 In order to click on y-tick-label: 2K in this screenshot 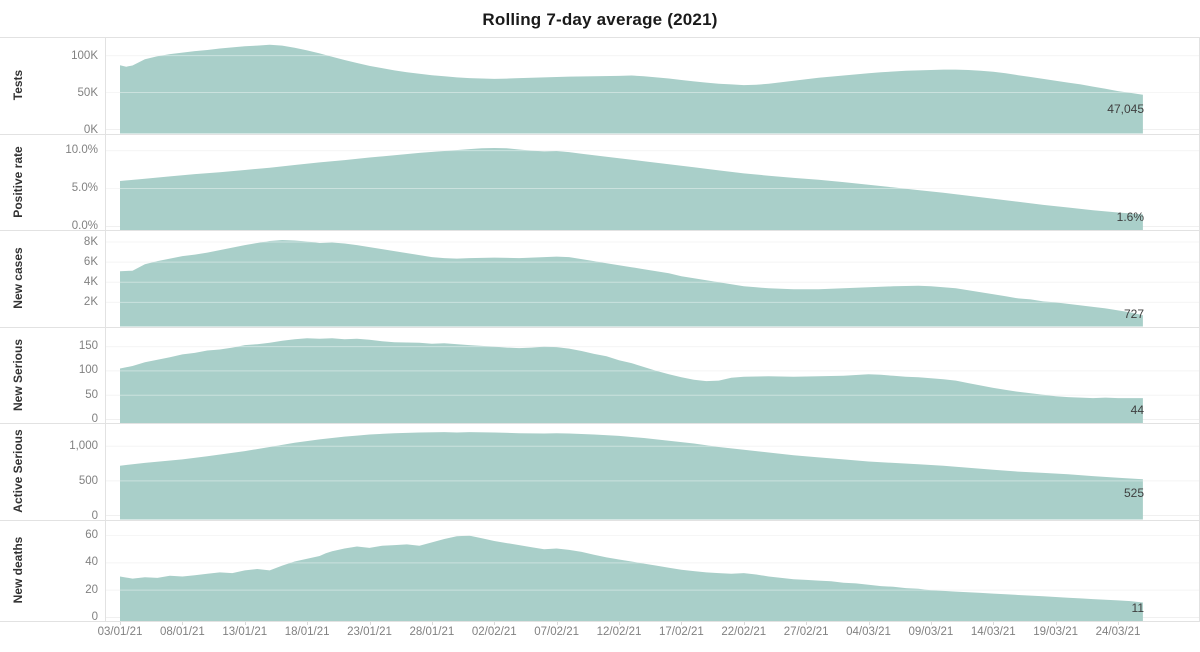, I will do `click(90, 302)`.